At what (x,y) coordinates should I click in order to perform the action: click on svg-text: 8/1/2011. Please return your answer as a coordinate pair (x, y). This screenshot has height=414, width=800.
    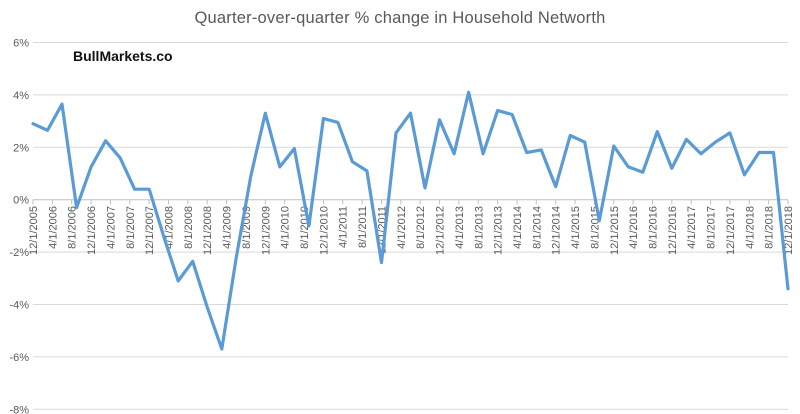
    Looking at the image, I should click on (363, 227).